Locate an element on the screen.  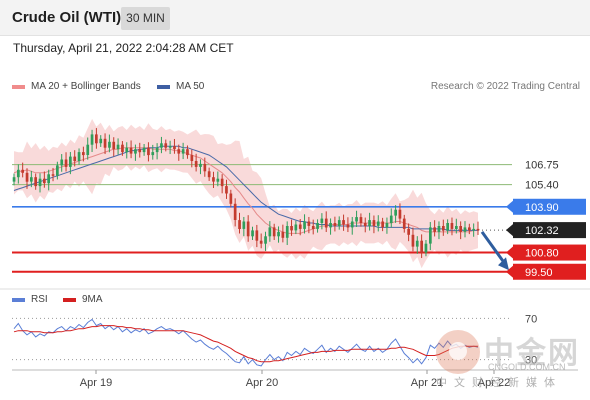
interval-badge: 30 MIN is located at coordinates (145, 18).